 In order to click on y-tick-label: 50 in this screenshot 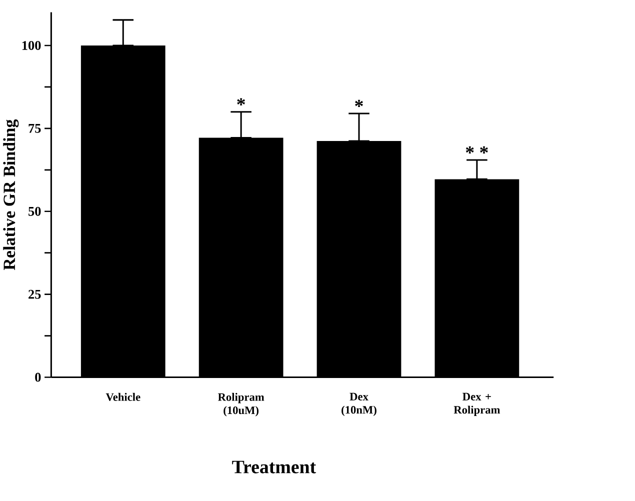, I will do `click(34, 211)`.